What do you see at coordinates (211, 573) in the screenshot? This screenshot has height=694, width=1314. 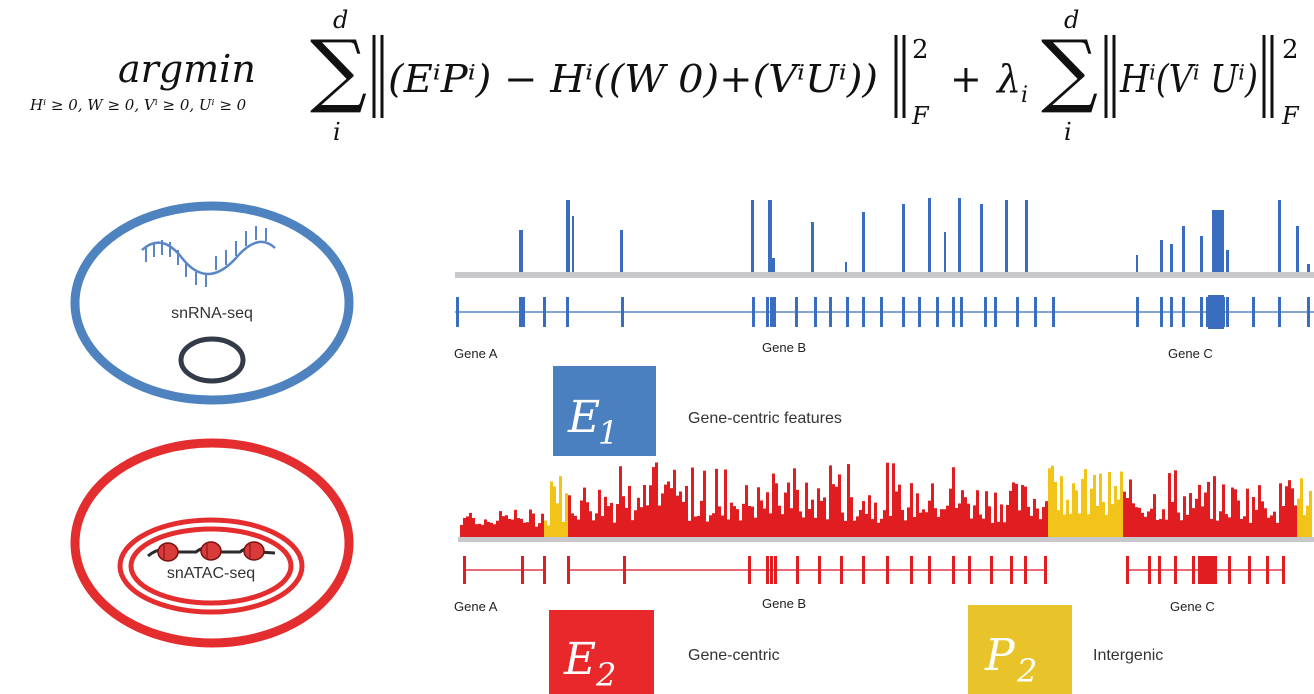 I see `snatac-seq-label: snATAC-seq` at bounding box center [211, 573].